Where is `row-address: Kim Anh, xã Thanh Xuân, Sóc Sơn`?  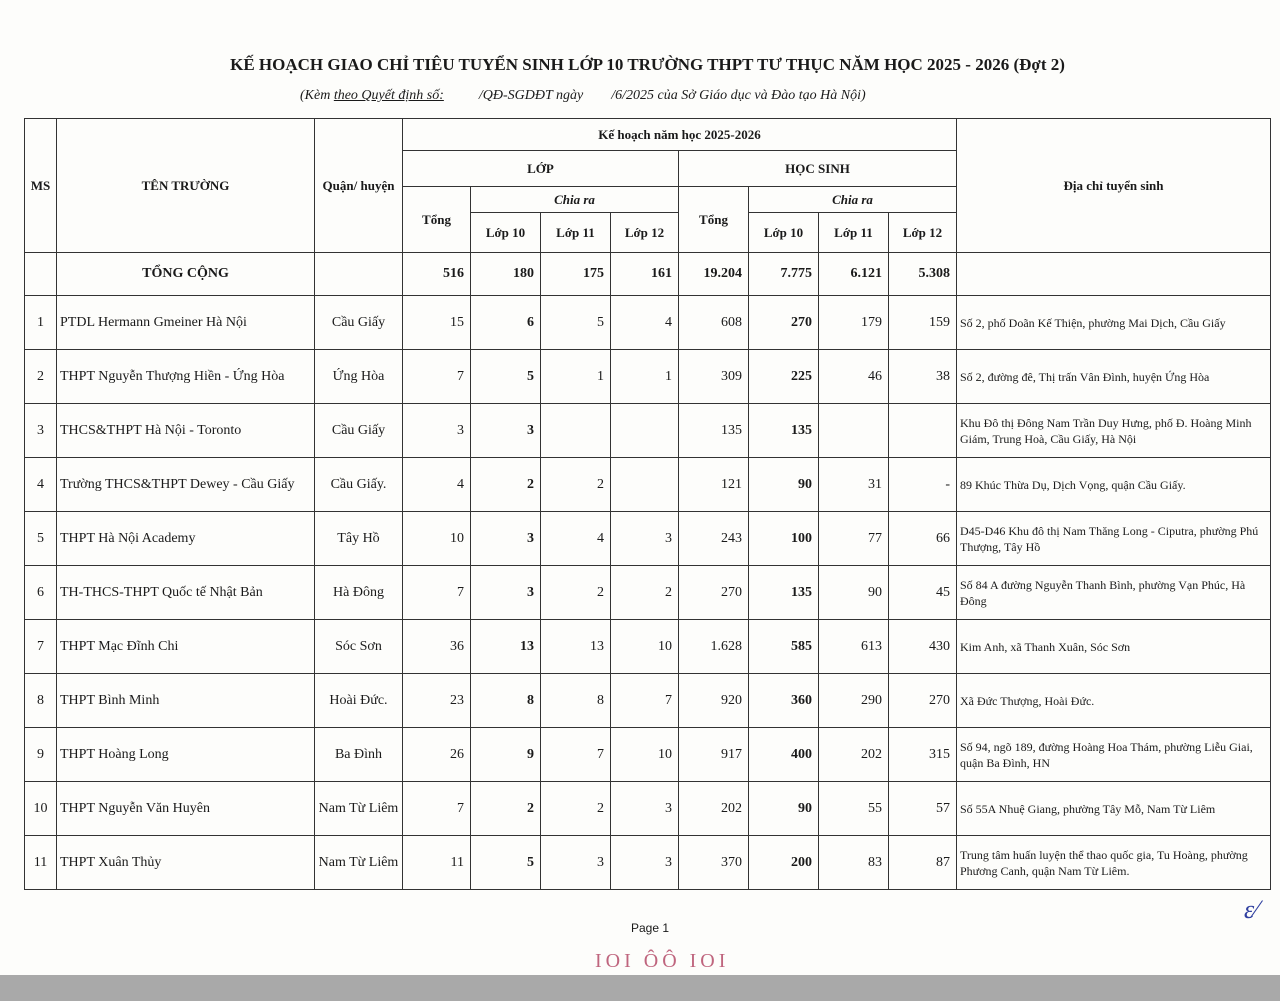 row-address: Kim Anh, xã Thanh Xuân, Sóc Sơn is located at coordinates (1113, 646).